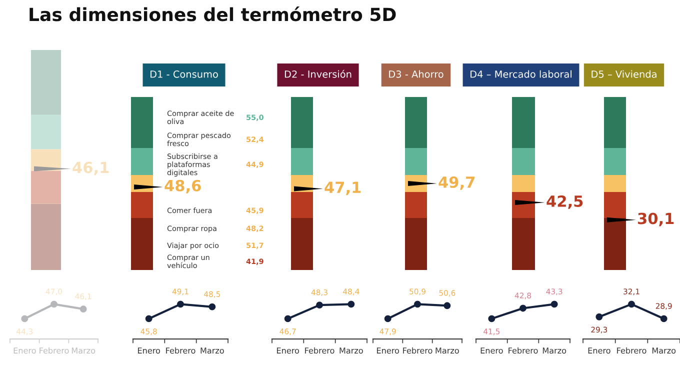 The height and width of the screenshot is (375, 680). Describe the element at coordinates (90, 169) in the screenshot. I see `text: 46,1` at that location.